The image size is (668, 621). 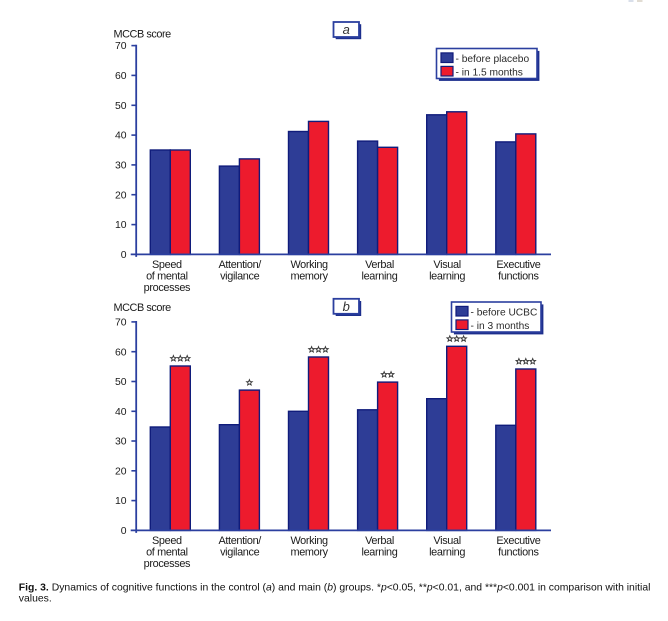 What do you see at coordinates (500, 326) in the screenshot?
I see `svg-text: - in 3 months` at bounding box center [500, 326].